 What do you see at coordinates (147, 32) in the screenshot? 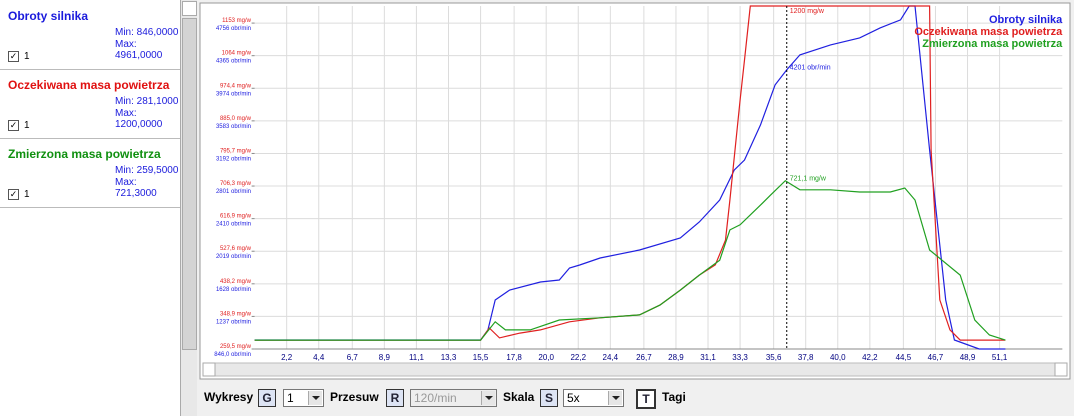
I see `sensor-min: Min: 846,0000` at bounding box center [147, 32].